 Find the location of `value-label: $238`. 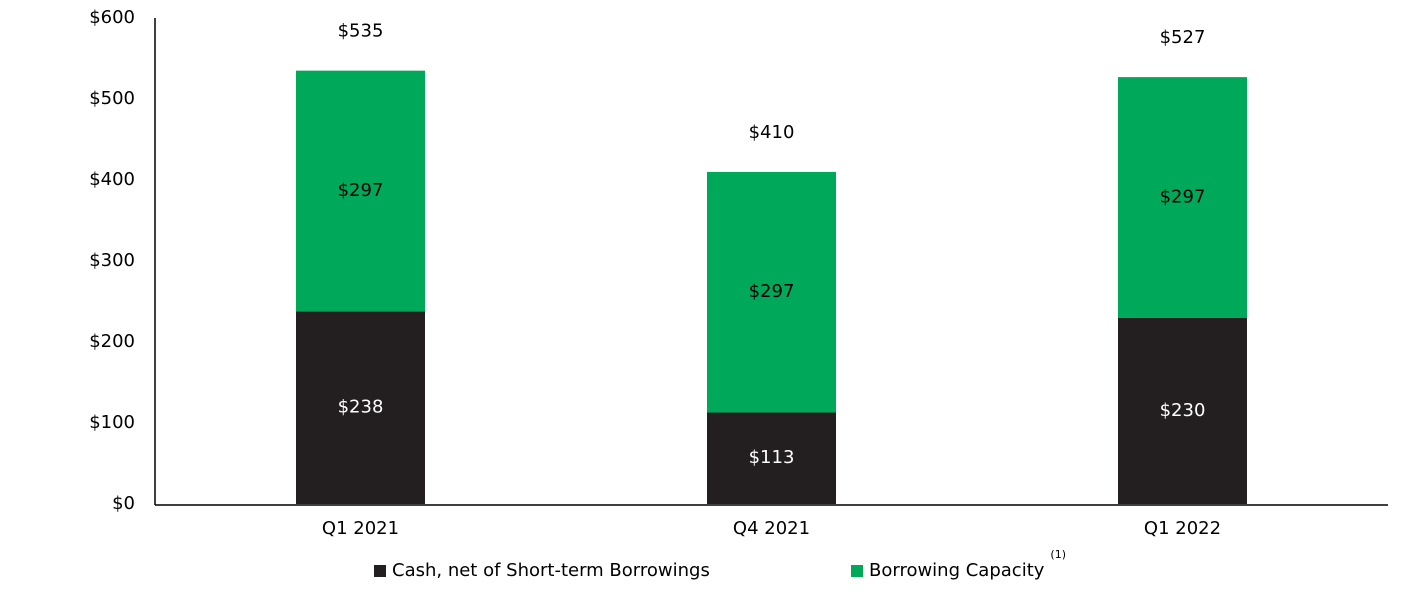

value-label: $238 is located at coordinates (361, 407).